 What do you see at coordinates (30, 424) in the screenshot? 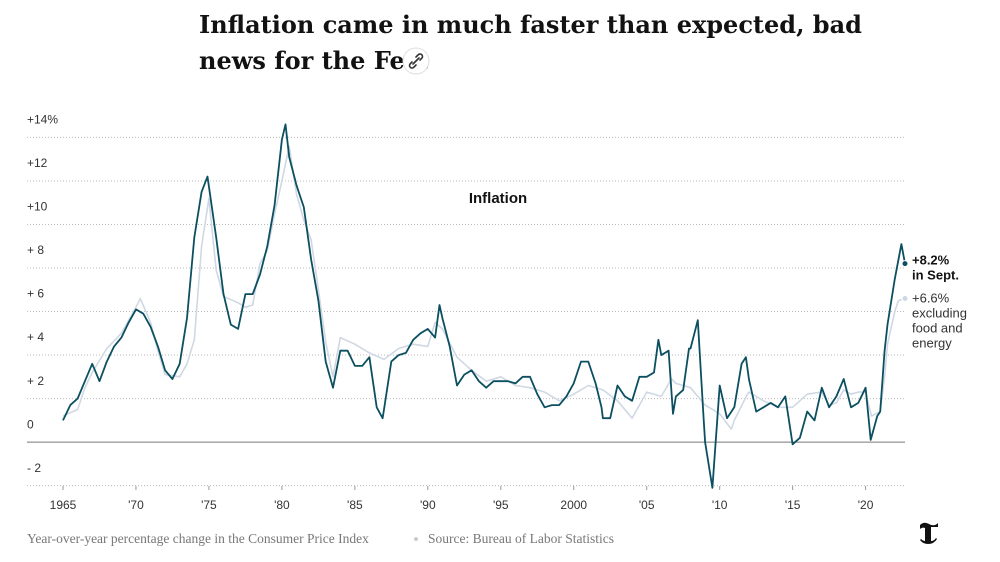
I see `y-tick-label: 0` at bounding box center [30, 424].